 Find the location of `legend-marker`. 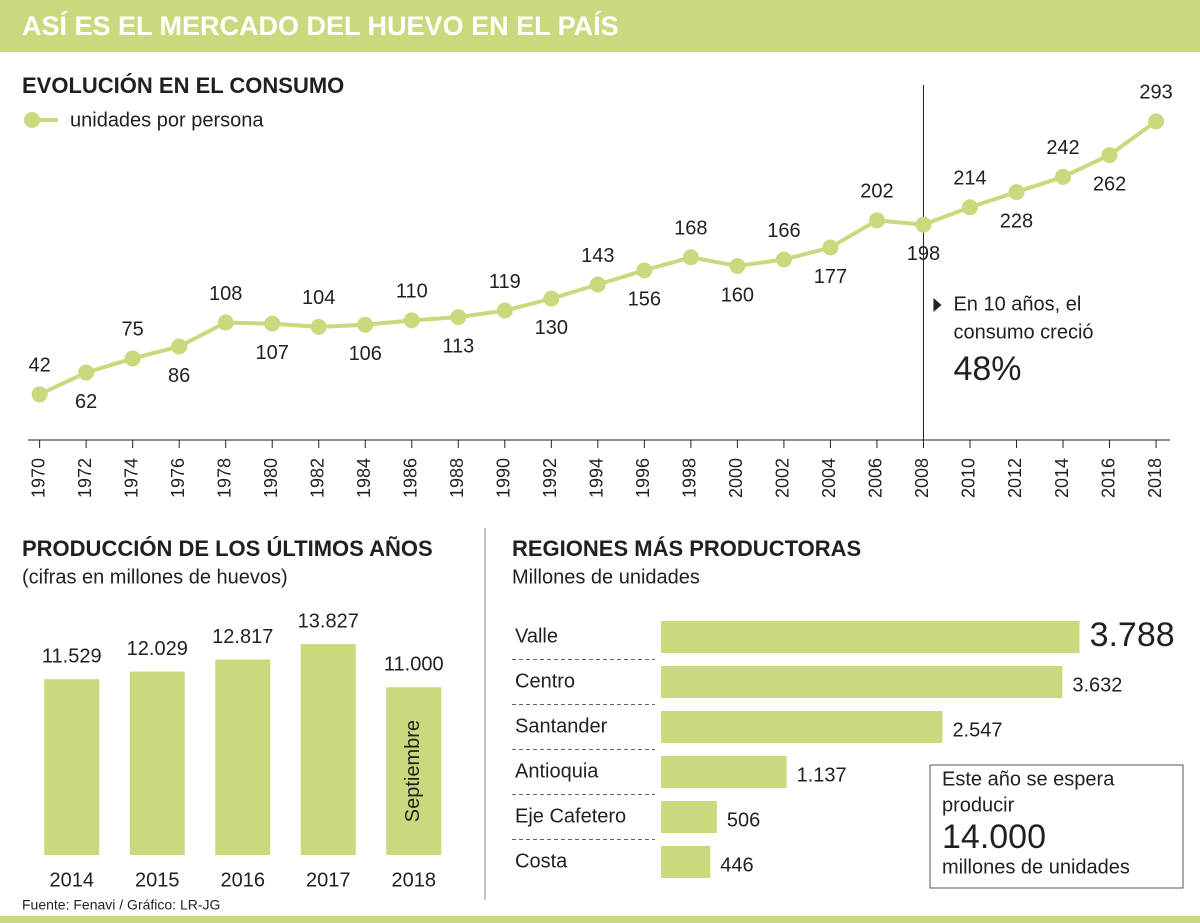

legend-marker is located at coordinates (32, 120).